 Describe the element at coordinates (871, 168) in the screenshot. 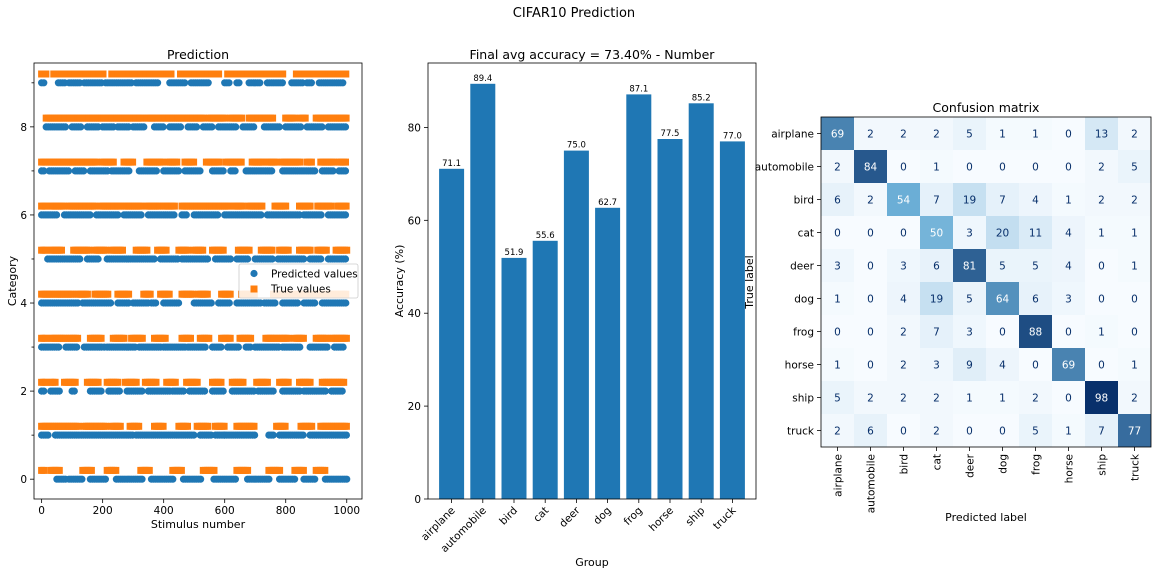

I see `matrix-cell-value: 84` at that location.